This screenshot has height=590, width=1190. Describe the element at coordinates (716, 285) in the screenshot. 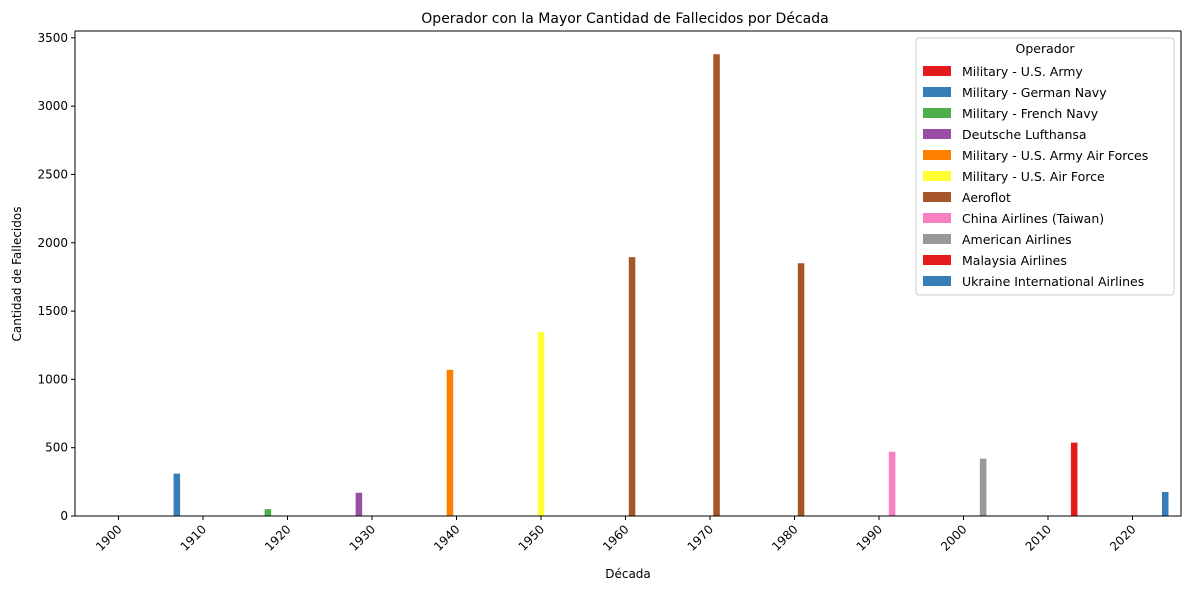

I see `bar-1970` at that location.